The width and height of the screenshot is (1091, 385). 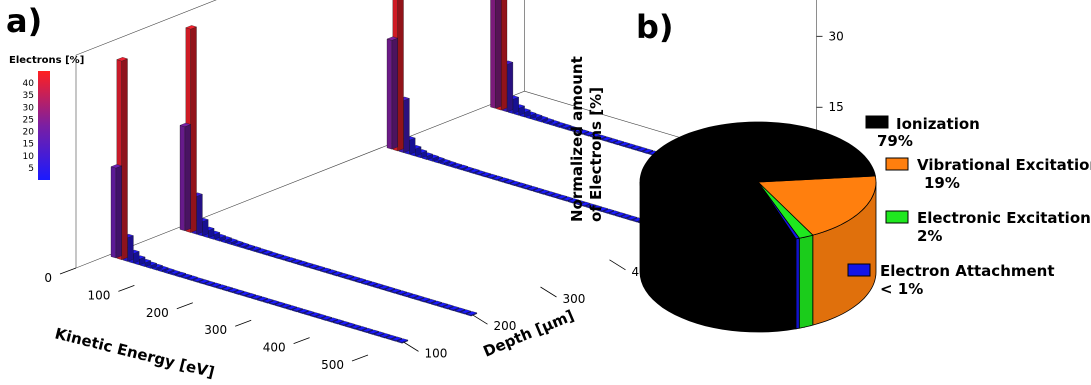 What do you see at coordinates (485, 175) in the screenshot?
I see `bar-d500-e170` at bounding box center [485, 175].